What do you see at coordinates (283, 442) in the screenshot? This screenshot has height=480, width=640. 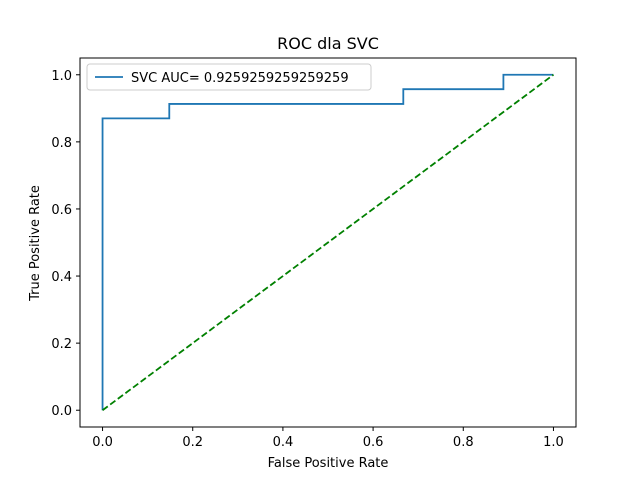 I see `x-tick-label: 0.4` at bounding box center [283, 442].